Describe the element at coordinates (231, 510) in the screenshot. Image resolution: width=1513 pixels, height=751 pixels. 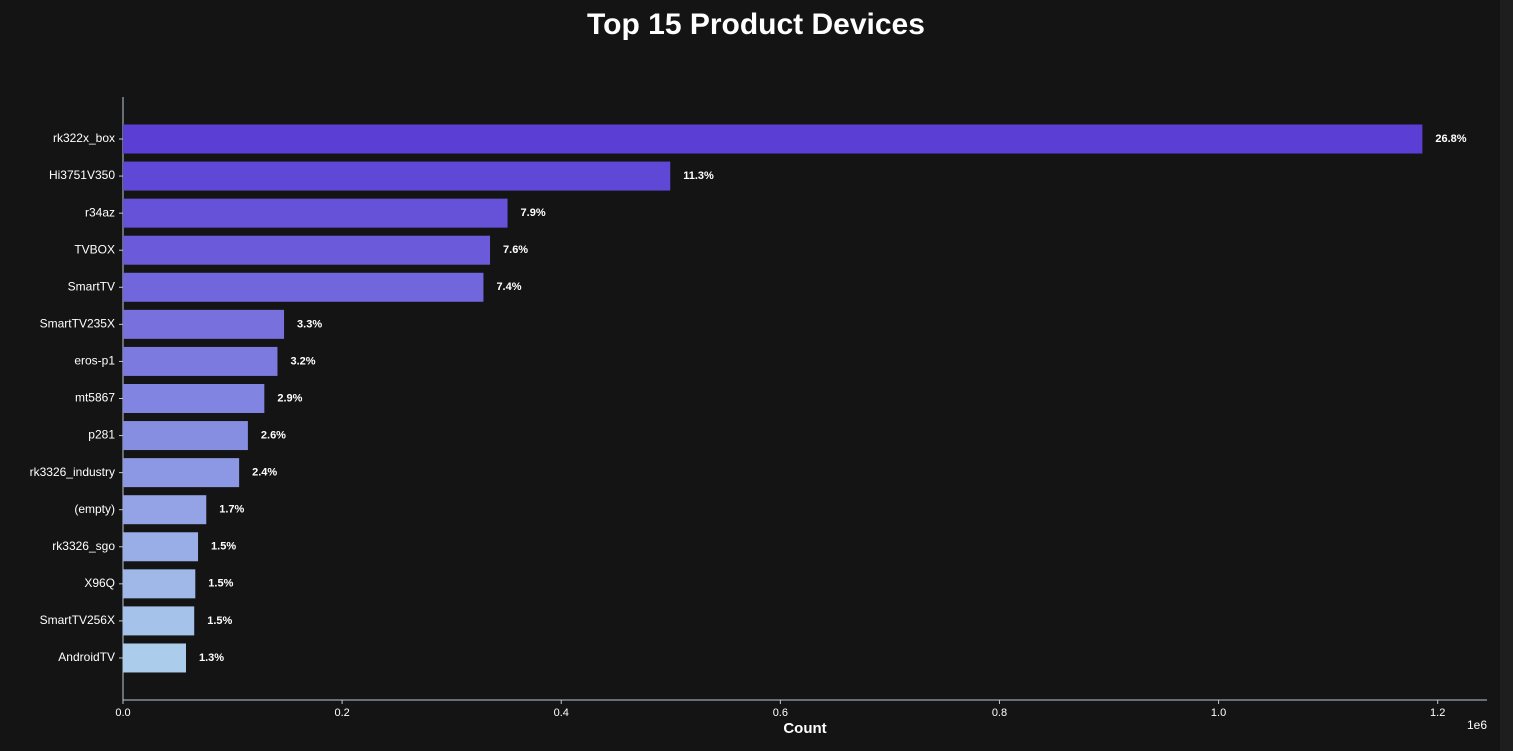
I see `bar-label: 1.7%` at that location.